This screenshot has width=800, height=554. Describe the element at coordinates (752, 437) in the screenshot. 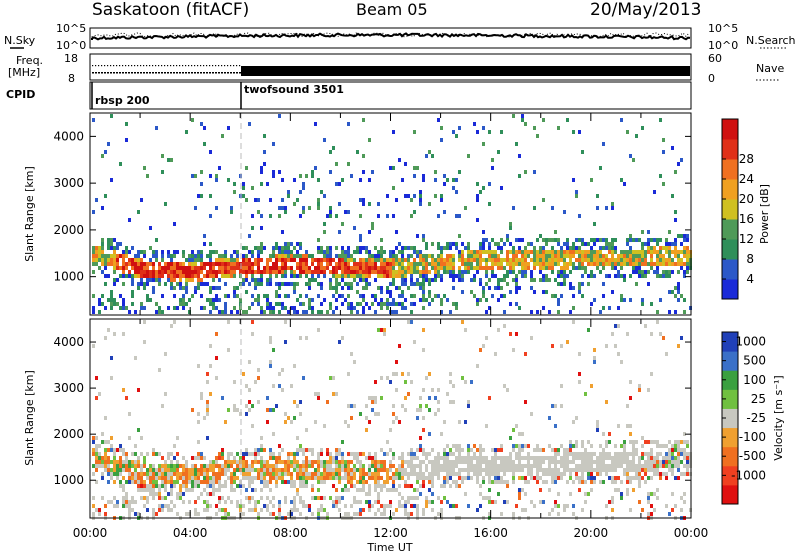

I see `colorbar-tick-label: -100` at that location.